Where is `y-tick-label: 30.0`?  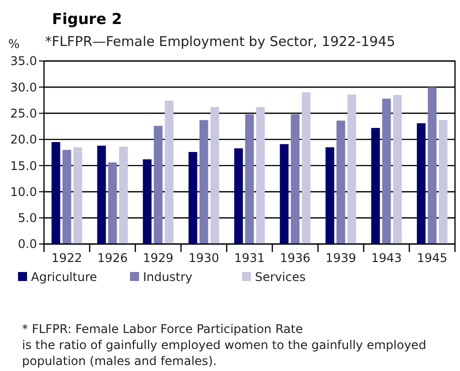
y-tick-label: 30.0 is located at coordinates (23, 87).